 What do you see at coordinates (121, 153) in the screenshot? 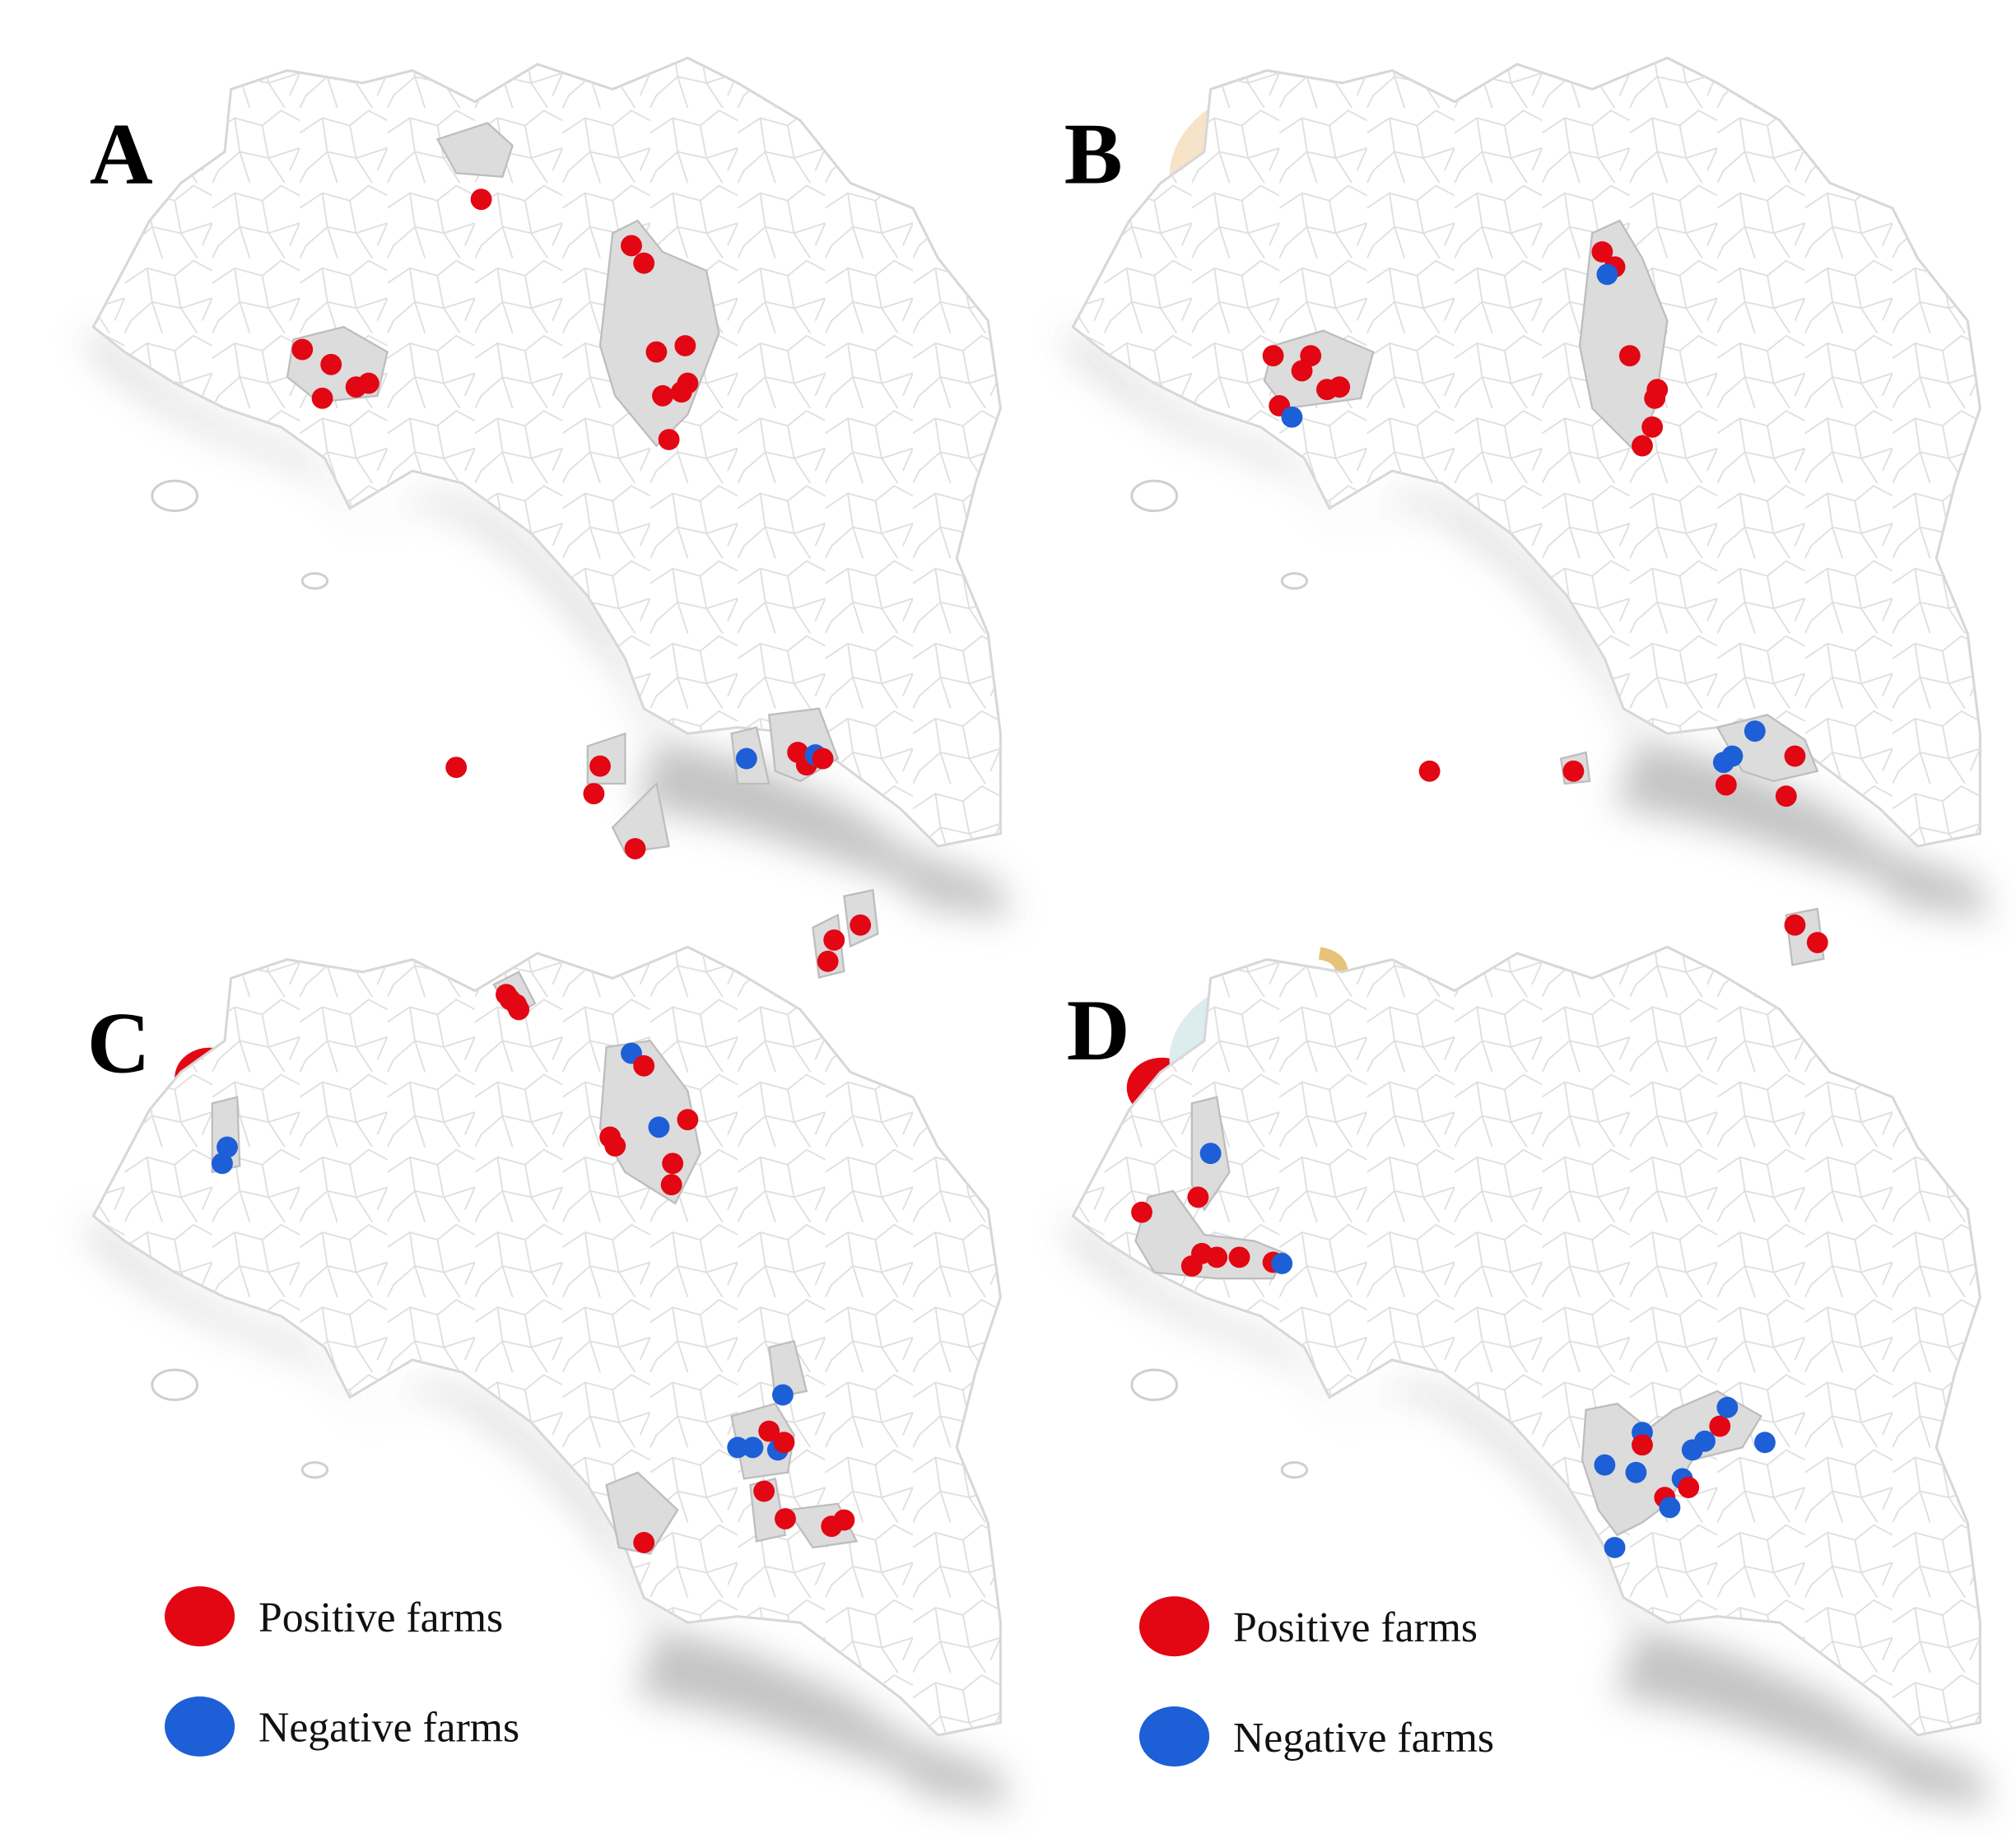
I see `panel-letter: A` at bounding box center [121, 153].